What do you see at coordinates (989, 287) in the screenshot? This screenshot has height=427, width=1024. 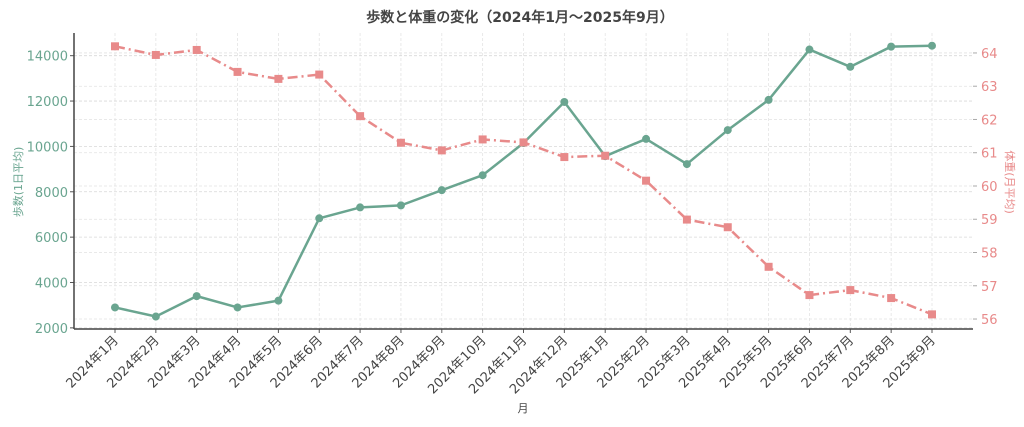 I see `y2-tick-label: 57` at bounding box center [989, 287].